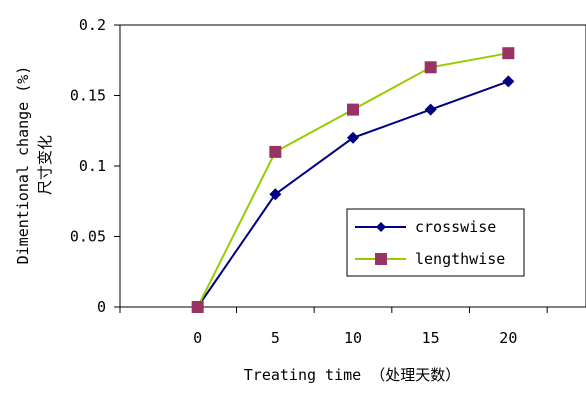 This screenshot has width=586, height=407. Describe the element at coordinates (381, 259) in the screenshot. I see `legend-marker-lengthwise` at that location.